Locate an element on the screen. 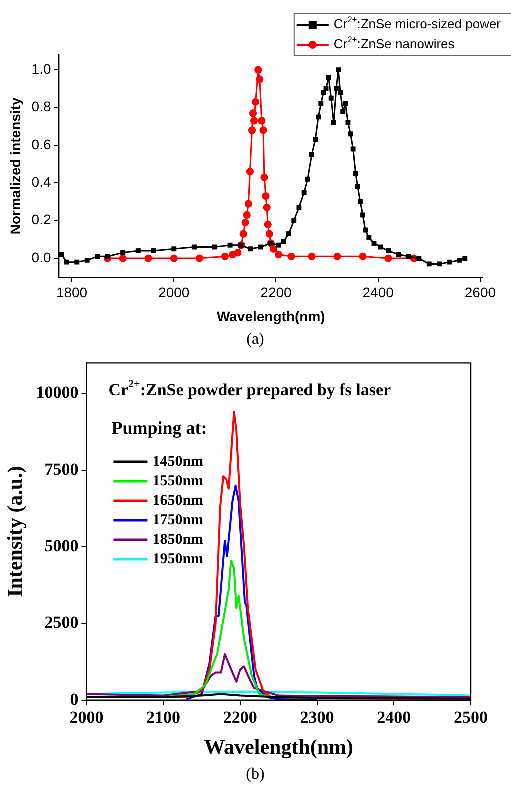 Image resolution: width=511 pixels, height=789 pixels. x-tick-label: 2500 is located at coordinates (471, 717).